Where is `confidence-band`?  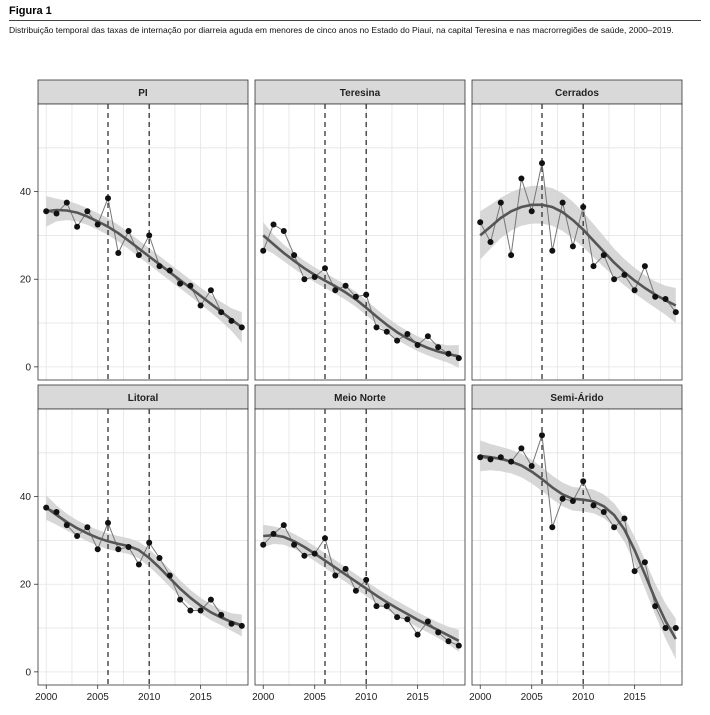 confidence-band is located at coordinates (361, 295).